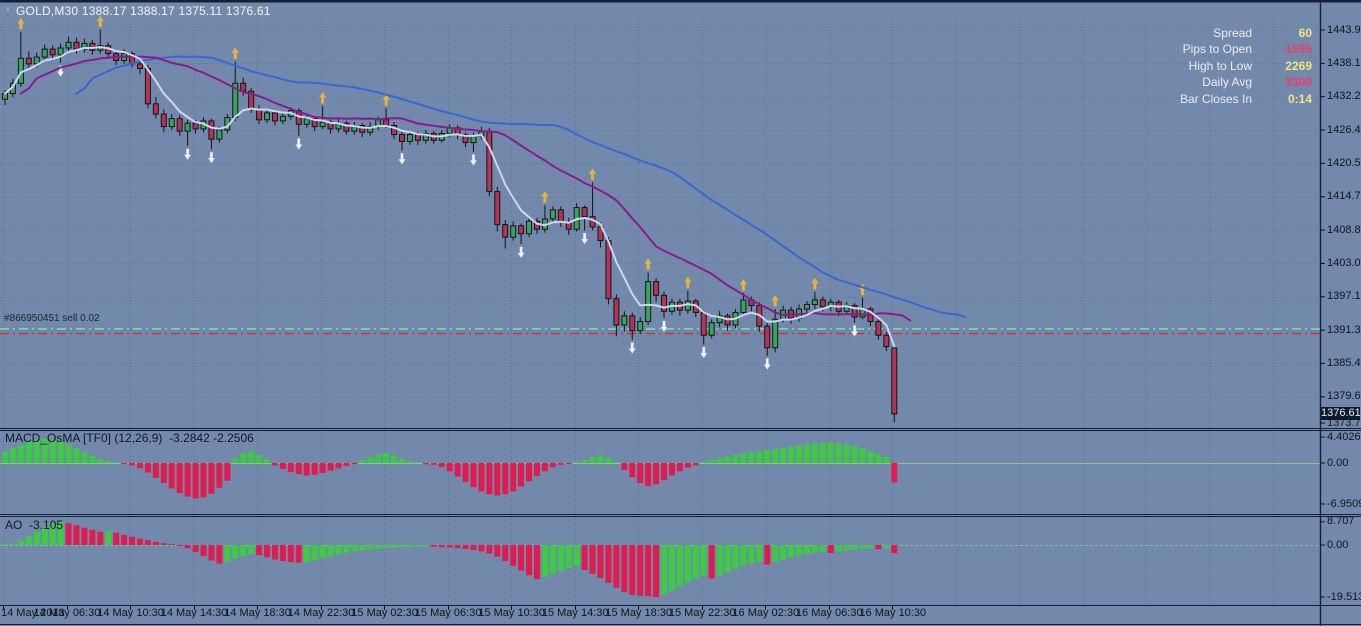 The width and height of the screenshot is (1361, 626). Describe the element at coordinates (1217, 49) in the screenshot. I see `info-row-label: Pips to Open` at that location.